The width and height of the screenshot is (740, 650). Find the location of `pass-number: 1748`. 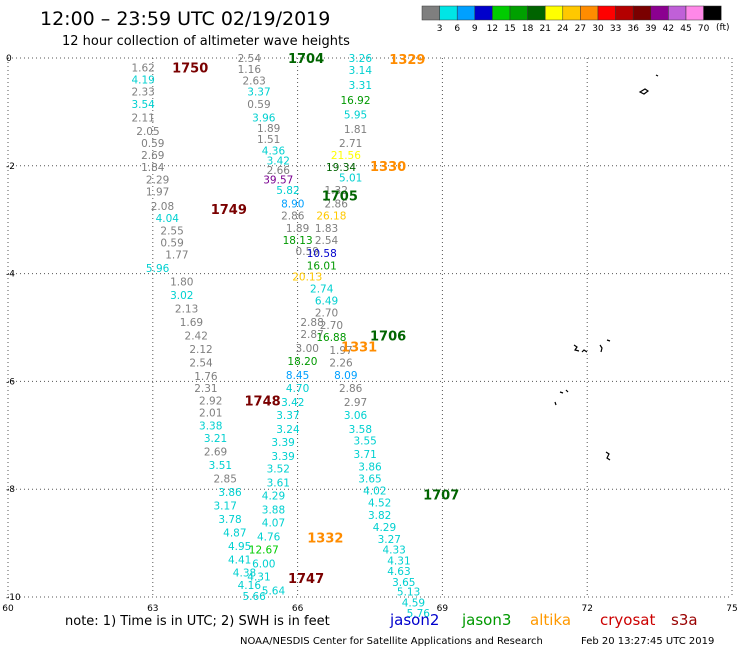

pass-number: 1748 is located at coordinates (263, 401).